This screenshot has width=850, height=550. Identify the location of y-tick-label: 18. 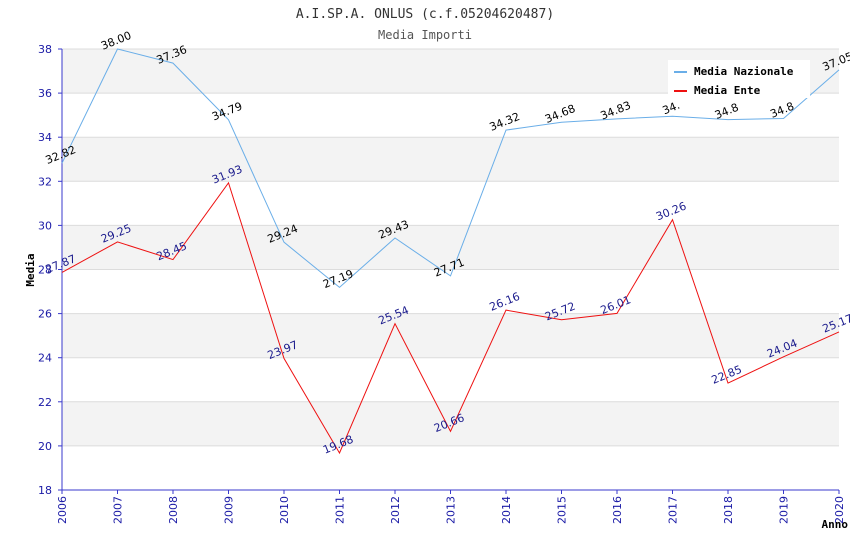
(45, 490).